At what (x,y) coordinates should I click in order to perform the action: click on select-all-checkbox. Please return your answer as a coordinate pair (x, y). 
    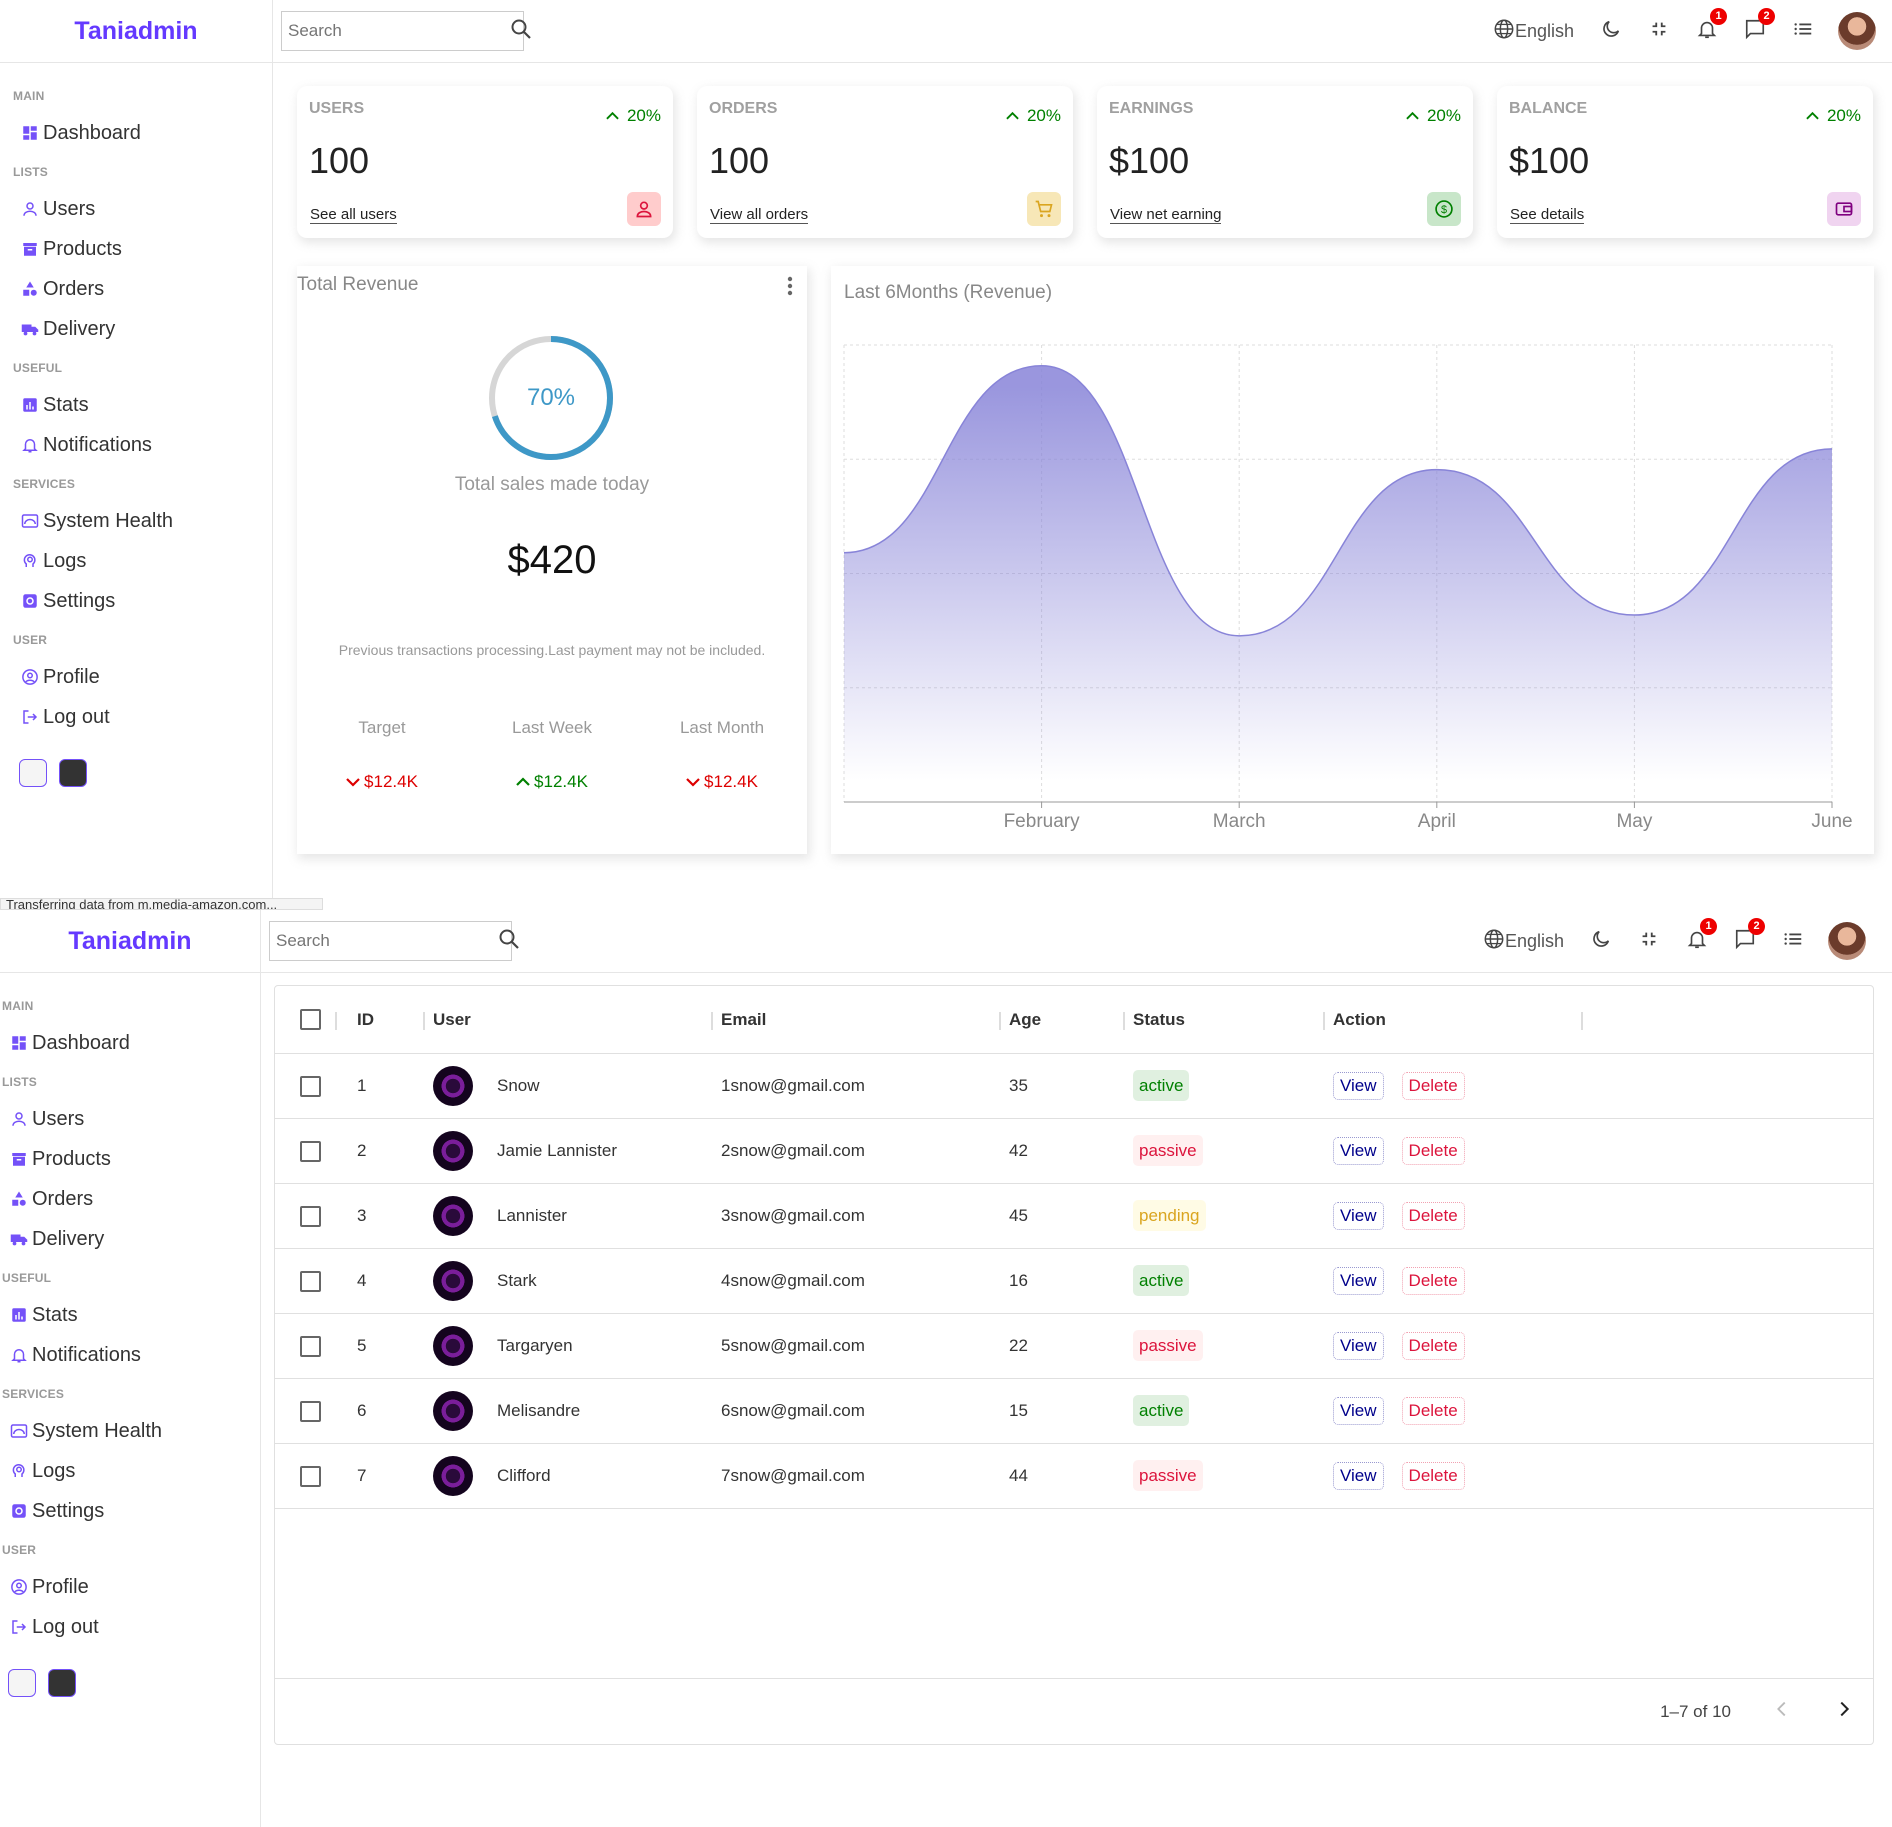
    Looking at the image, I should click on (310, 1019).